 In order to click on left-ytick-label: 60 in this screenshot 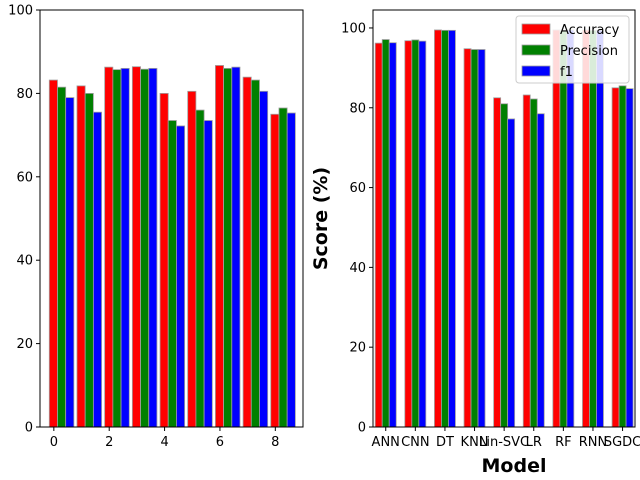, I will do `click(24, 177)`.